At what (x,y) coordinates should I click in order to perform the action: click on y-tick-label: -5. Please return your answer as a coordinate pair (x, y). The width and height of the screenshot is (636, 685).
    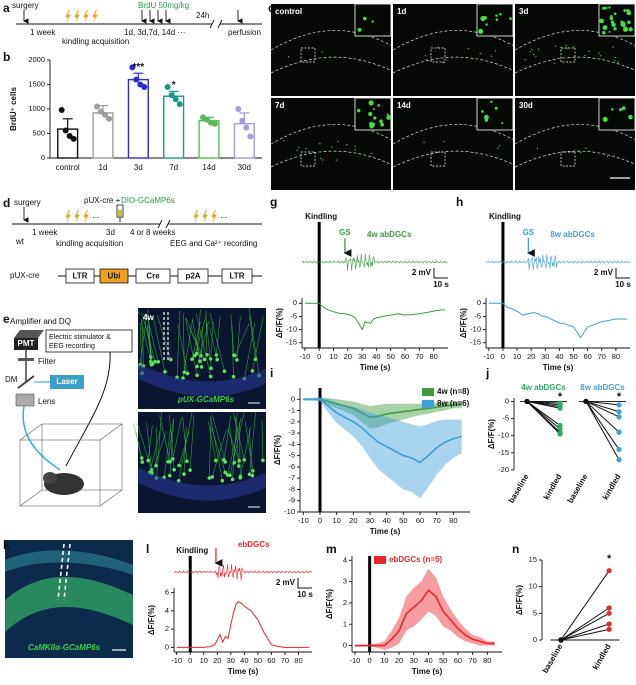
    Looking at the image, I should click on (477, 315).